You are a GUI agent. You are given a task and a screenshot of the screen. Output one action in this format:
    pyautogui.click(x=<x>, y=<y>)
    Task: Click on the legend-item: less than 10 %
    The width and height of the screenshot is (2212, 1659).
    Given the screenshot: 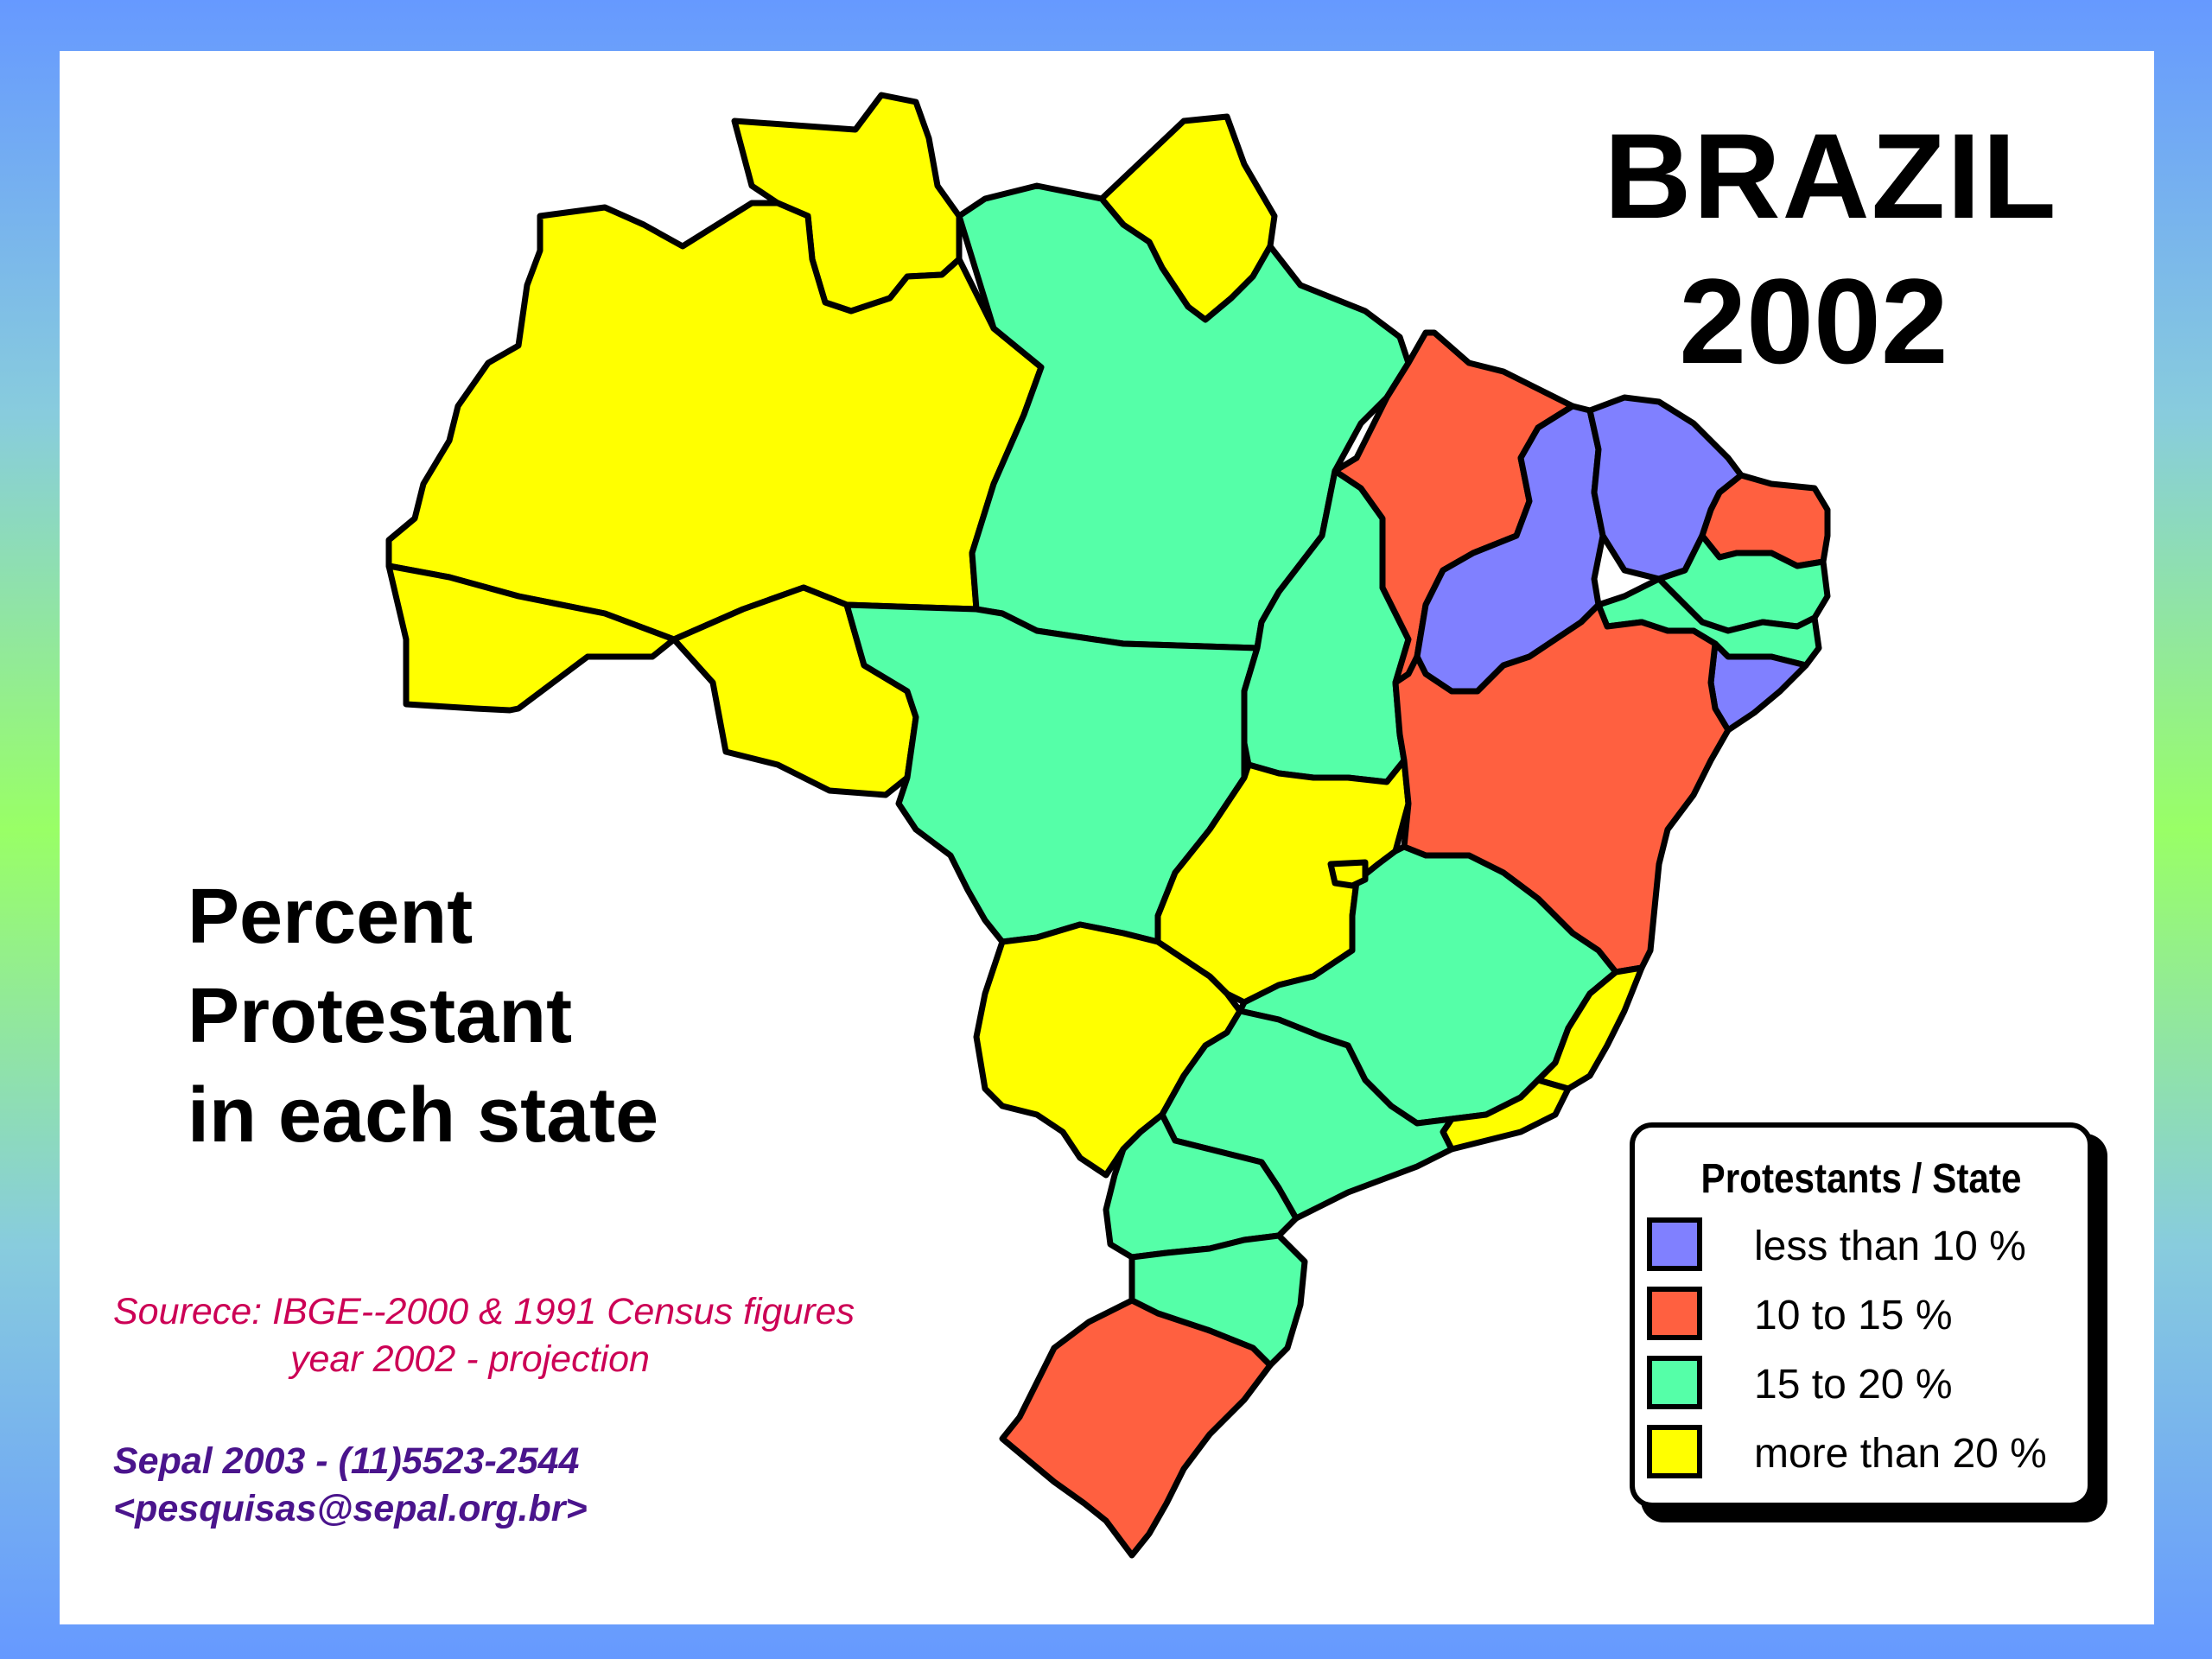 What is the action you would take?
    pyautogui.click(x=1863, y=1245)
    